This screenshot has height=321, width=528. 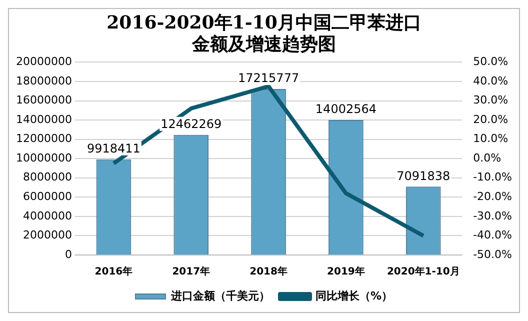 I want to click on y-tick-label: 18000000, so click(x=44, y=81).